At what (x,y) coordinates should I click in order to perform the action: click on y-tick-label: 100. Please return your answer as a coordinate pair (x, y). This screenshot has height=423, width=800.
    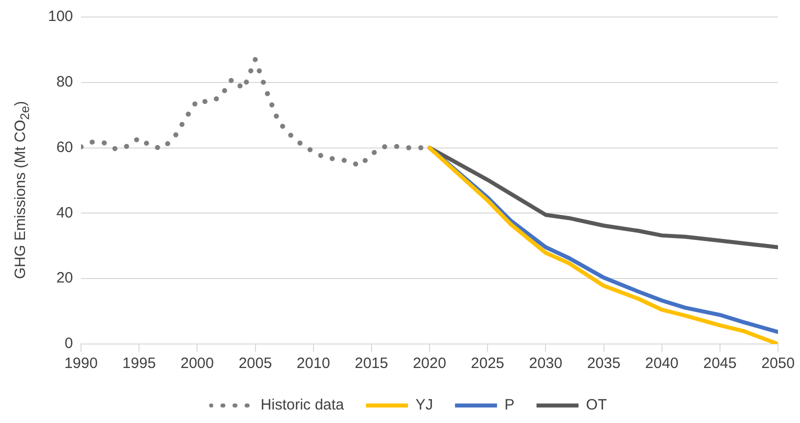
    Looking at the image, I should click on (61, 17).